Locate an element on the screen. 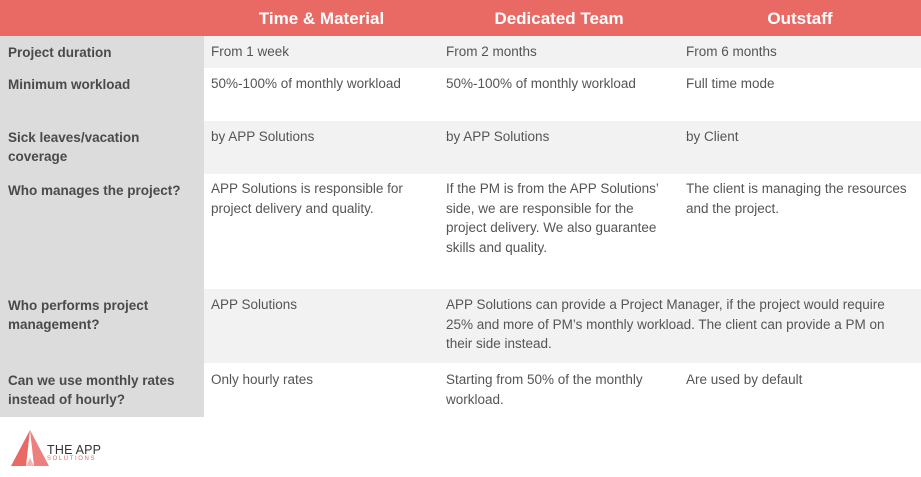  header-dedicated-team: Dedicated Team is located at coordinates (559, 18).